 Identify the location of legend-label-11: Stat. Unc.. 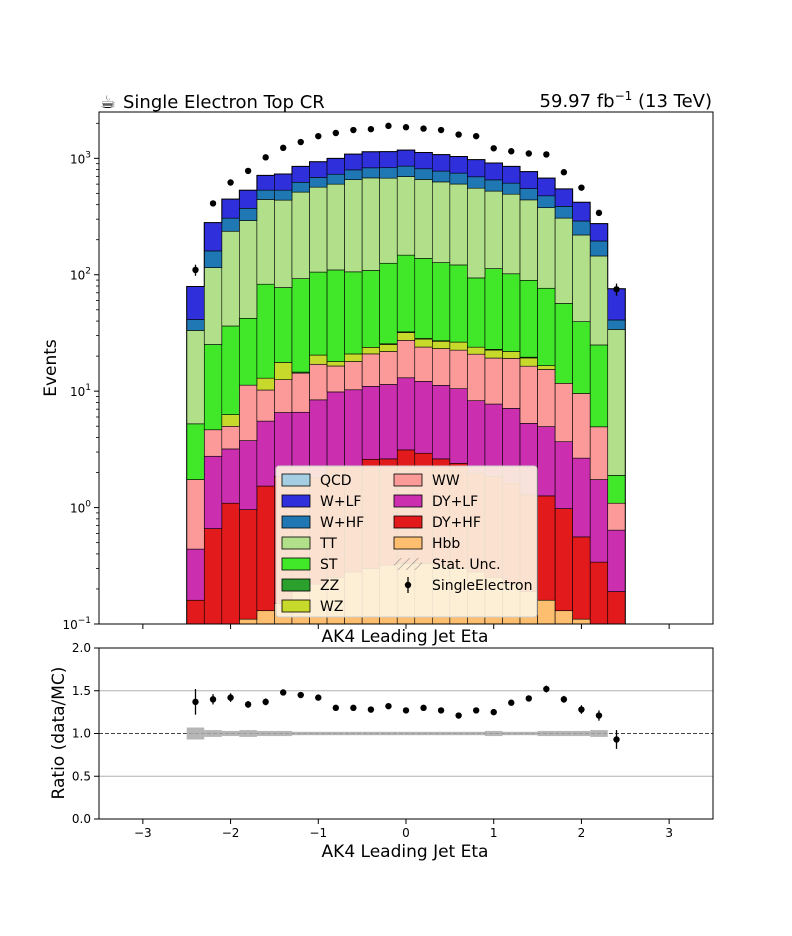
(466, 565).